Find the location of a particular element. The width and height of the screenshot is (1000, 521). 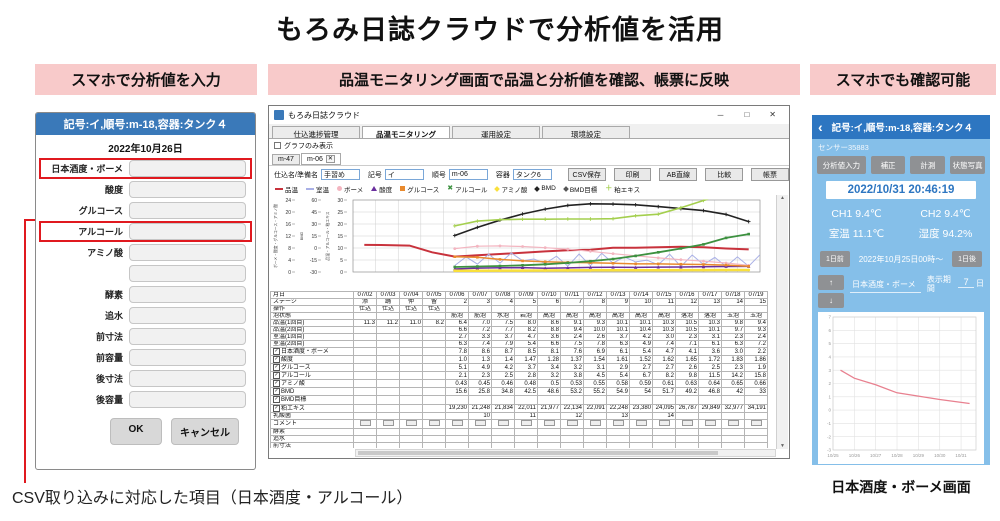

toolbar-field-input: イ is located at coordinates (404, 174).